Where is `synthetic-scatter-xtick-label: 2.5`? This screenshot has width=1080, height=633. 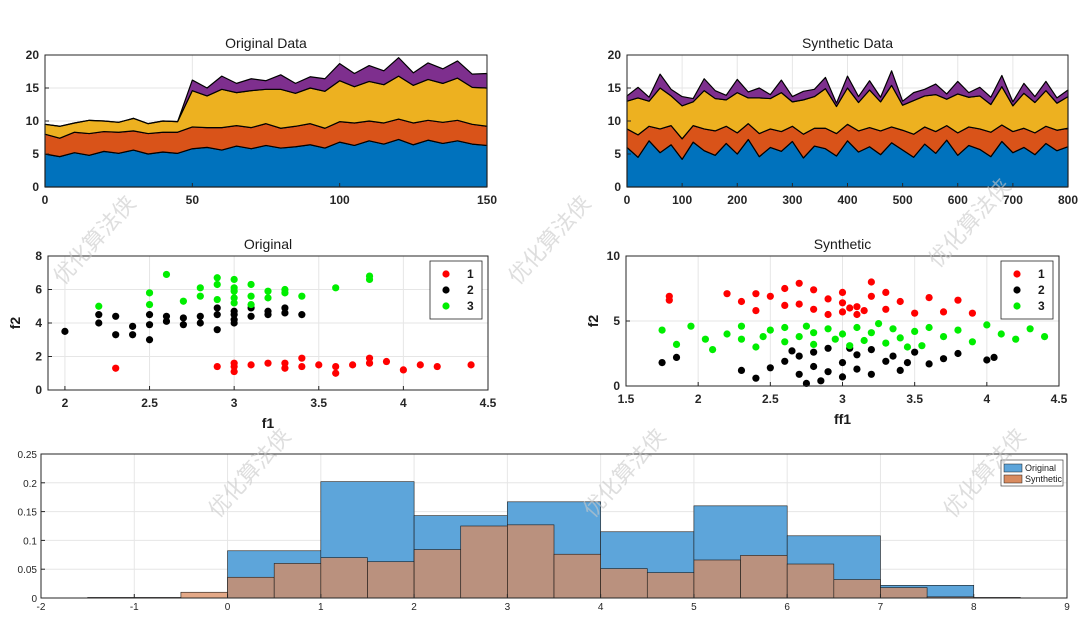 synthetic-scatter-xtick-label: 2.5 is located at coordinates (770, 399).